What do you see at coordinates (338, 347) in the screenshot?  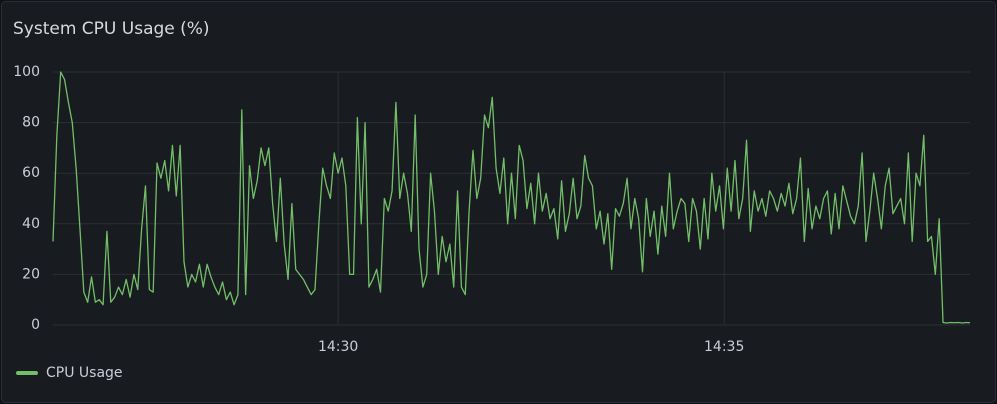 I see `x-tick-label: 14:30` at bounding box center [338, 347].